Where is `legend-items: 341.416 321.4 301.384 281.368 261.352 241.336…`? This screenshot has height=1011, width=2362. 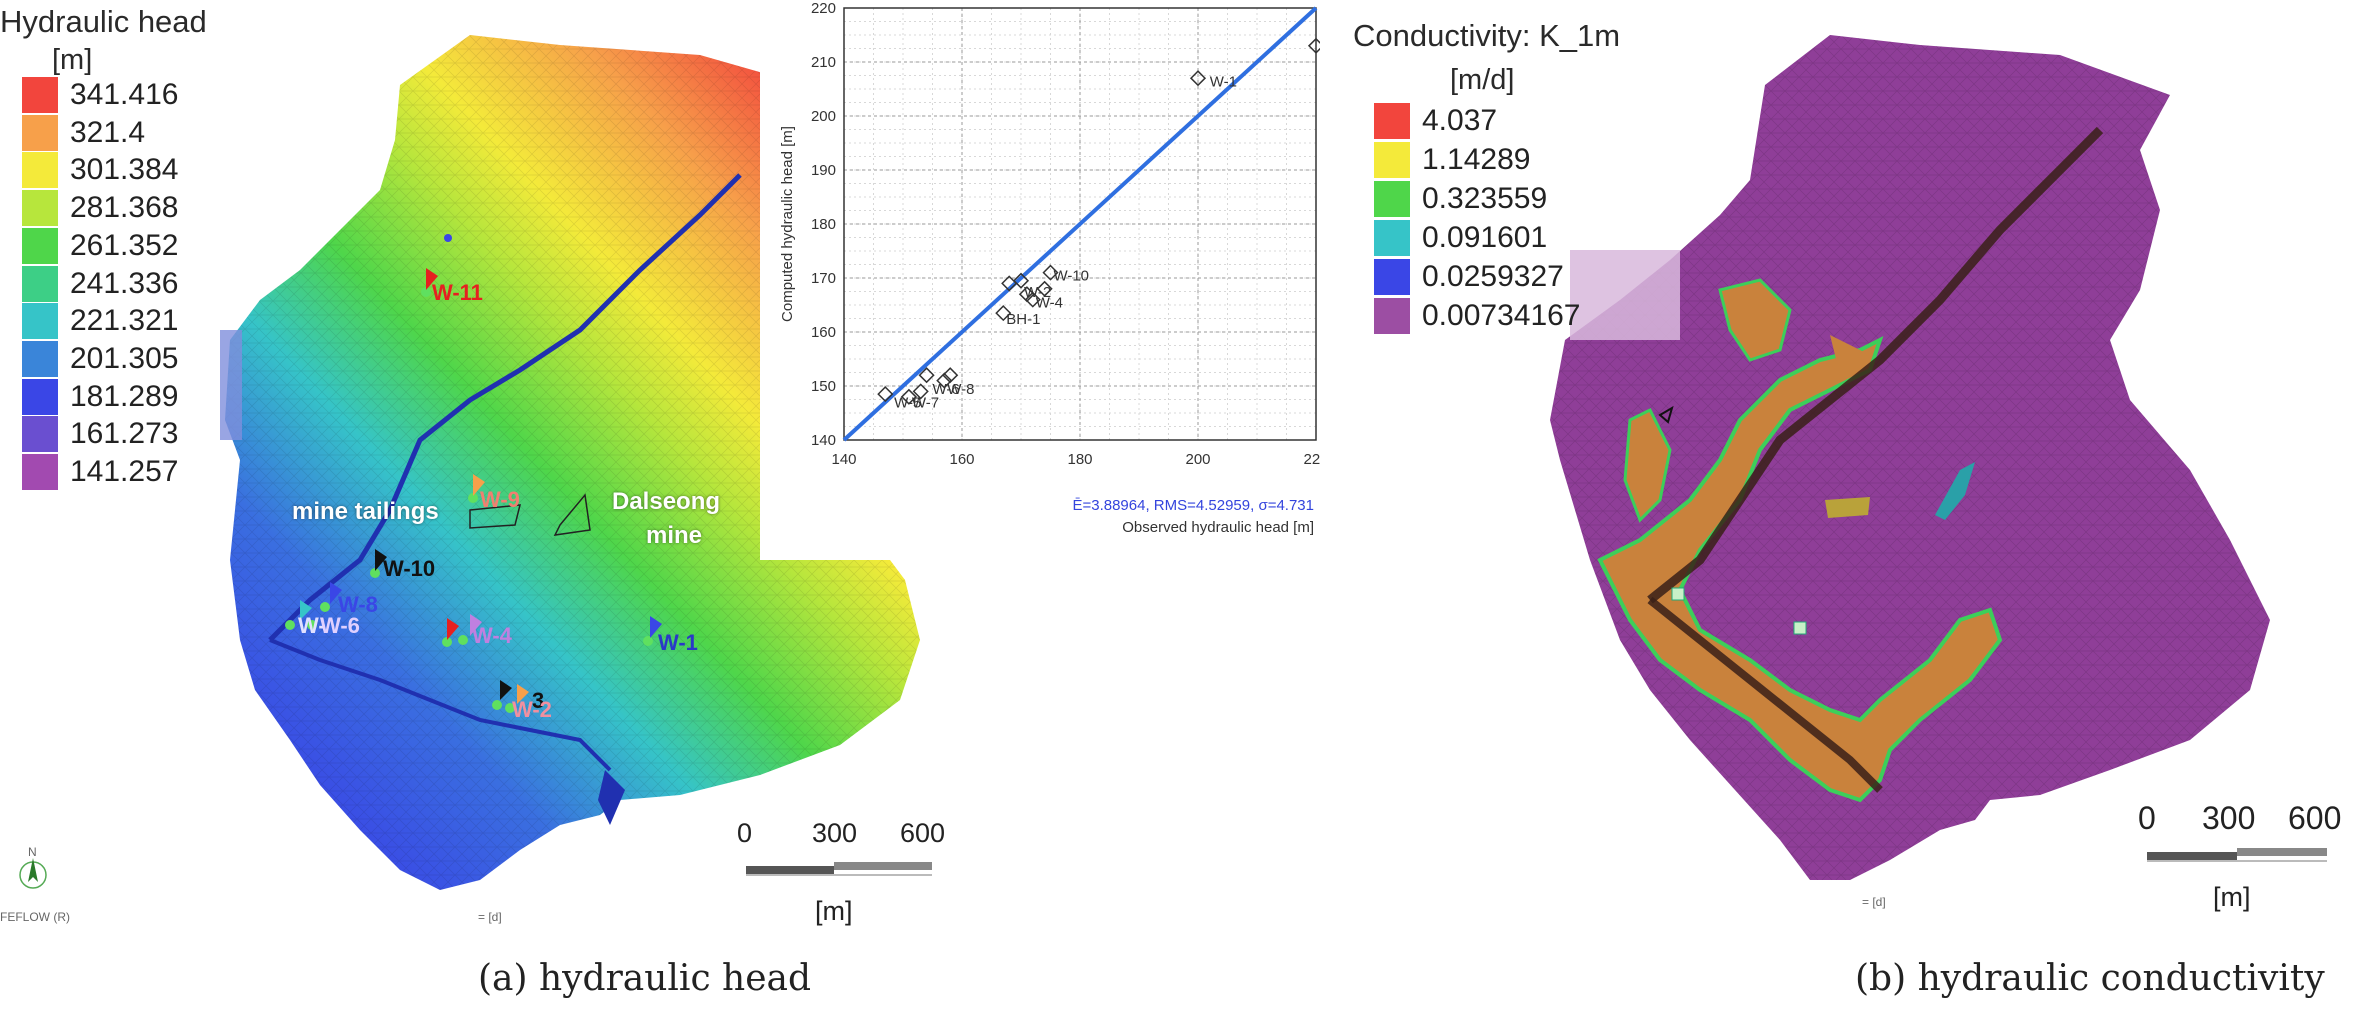 legend-items: 341.416 321.4 301.384 281.368 261.352 241.336… is located at coordinates (137, 286).